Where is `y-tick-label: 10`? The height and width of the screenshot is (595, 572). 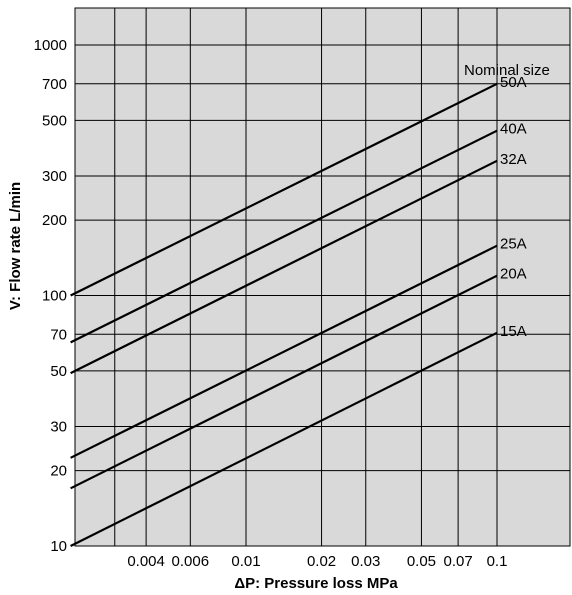 y-tick-label: 10 is located at coordinates (58, 546).